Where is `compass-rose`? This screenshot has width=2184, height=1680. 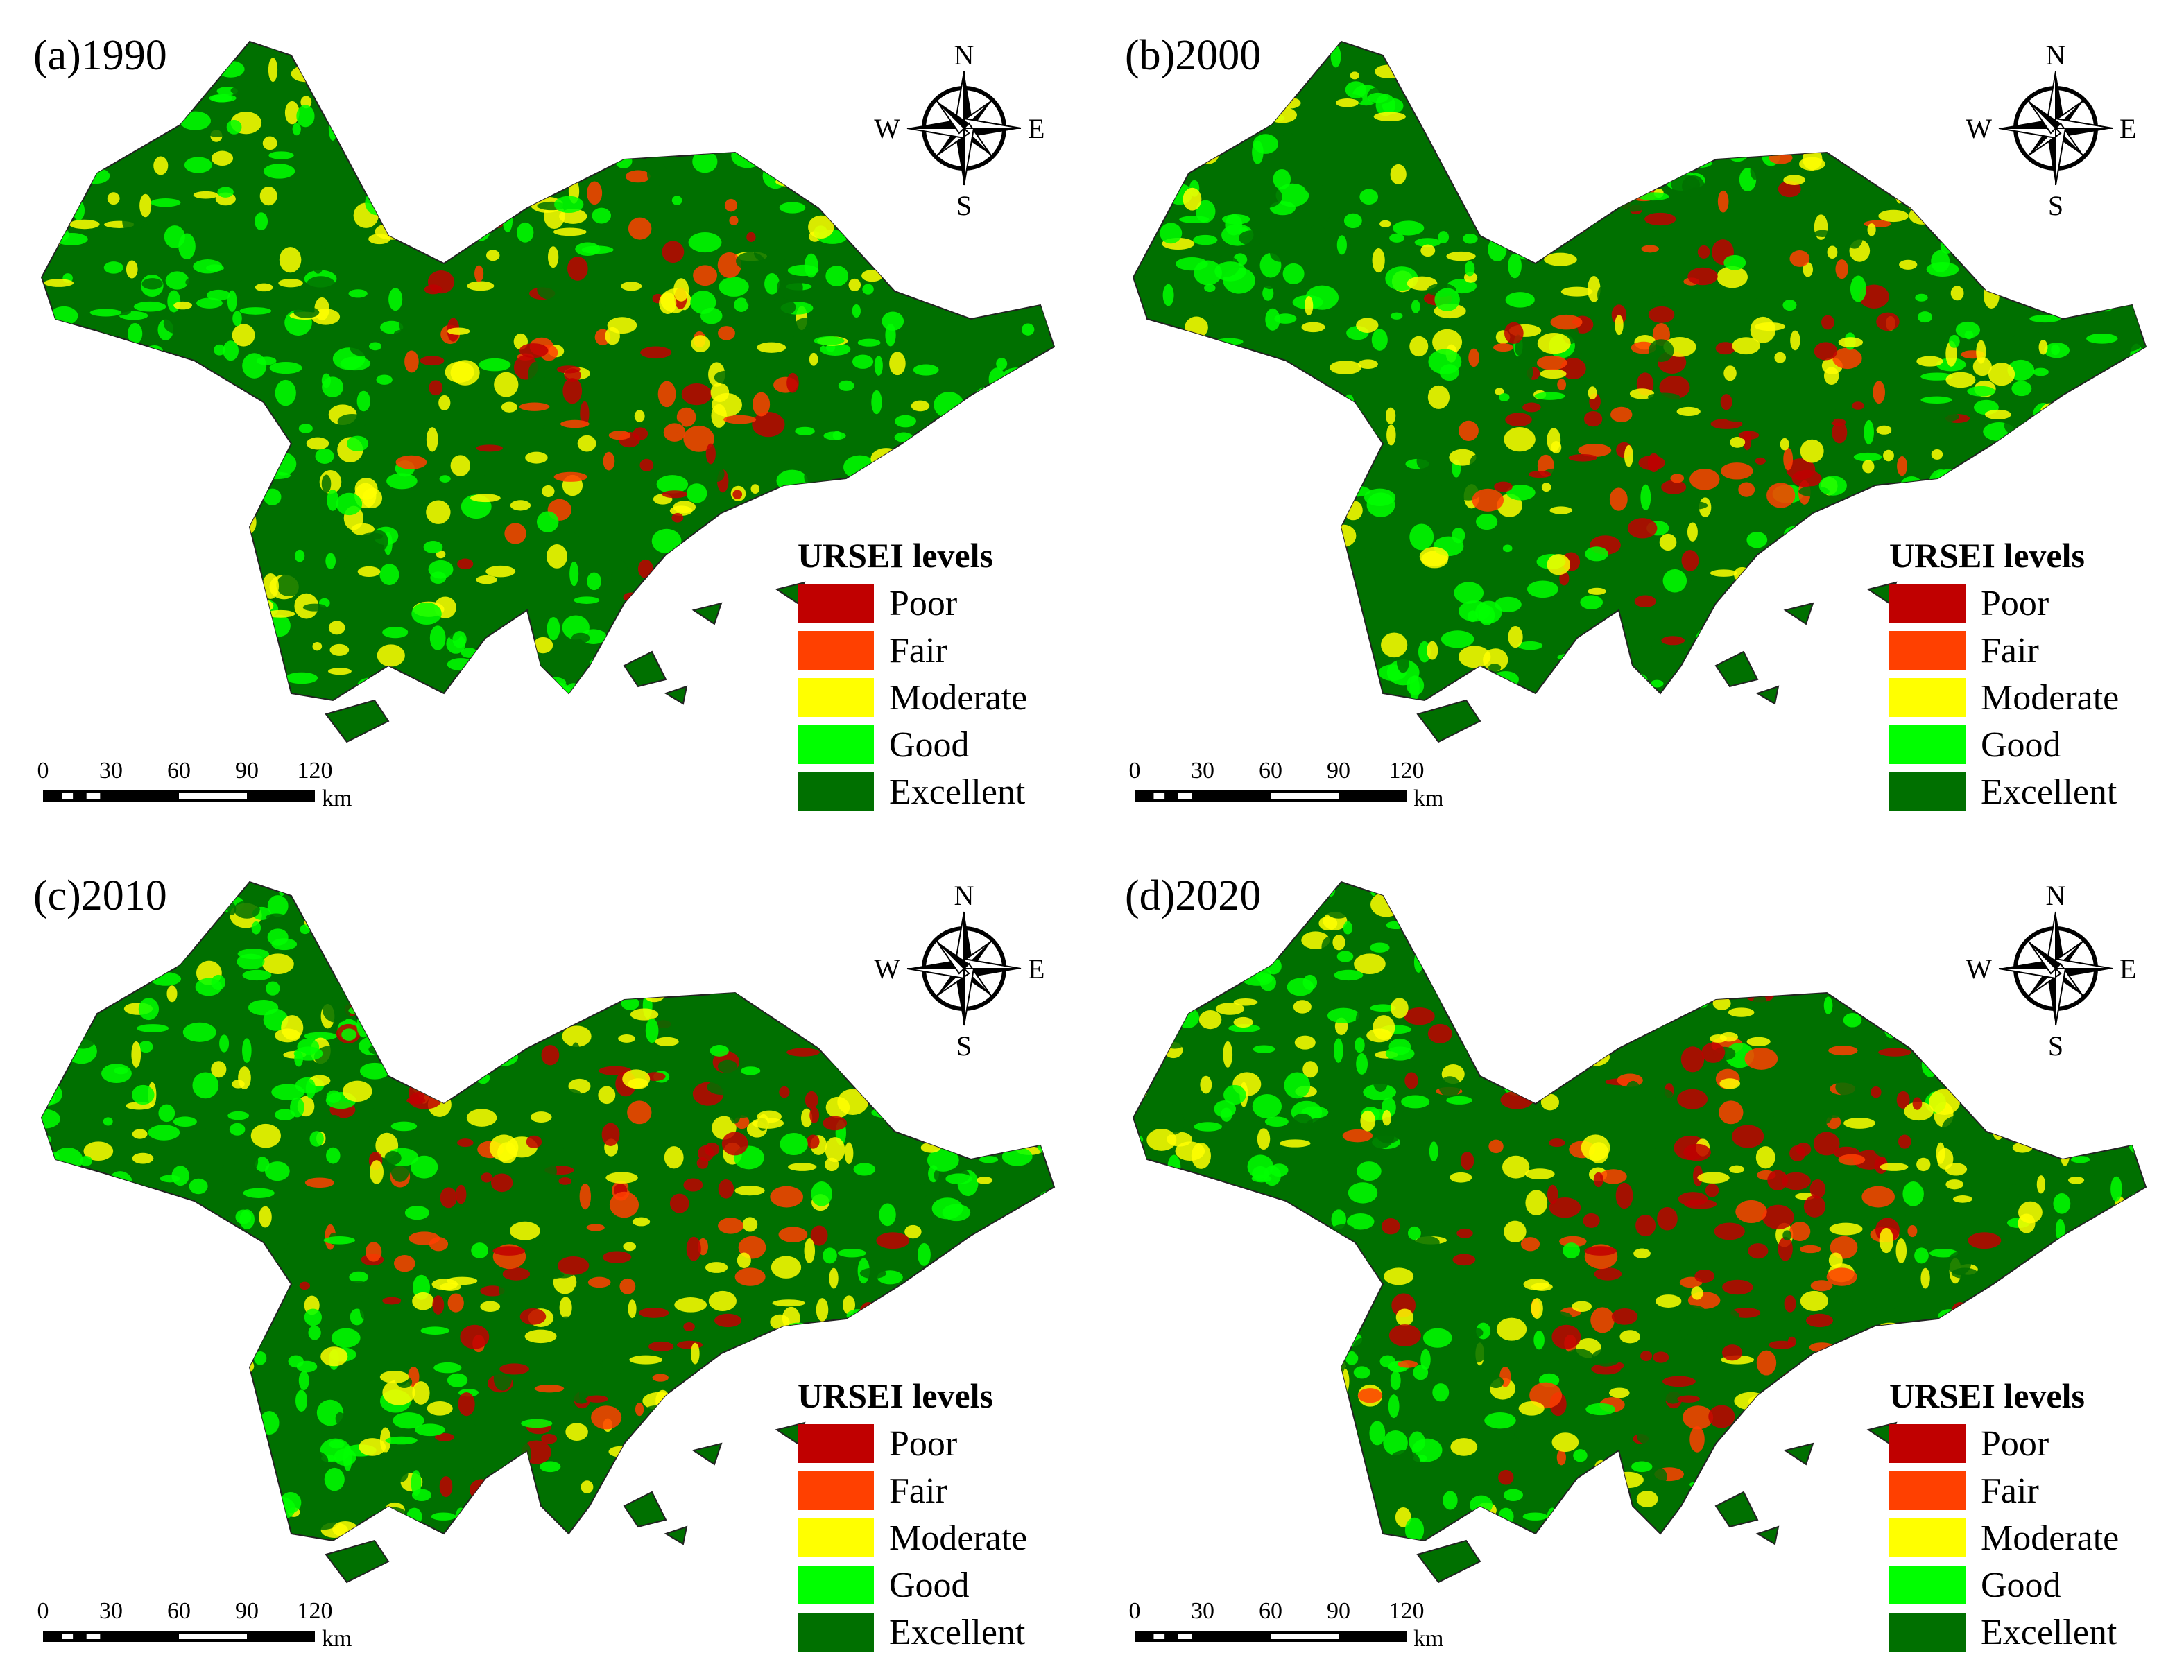 compass-rose is located at coordinates (964, 128).